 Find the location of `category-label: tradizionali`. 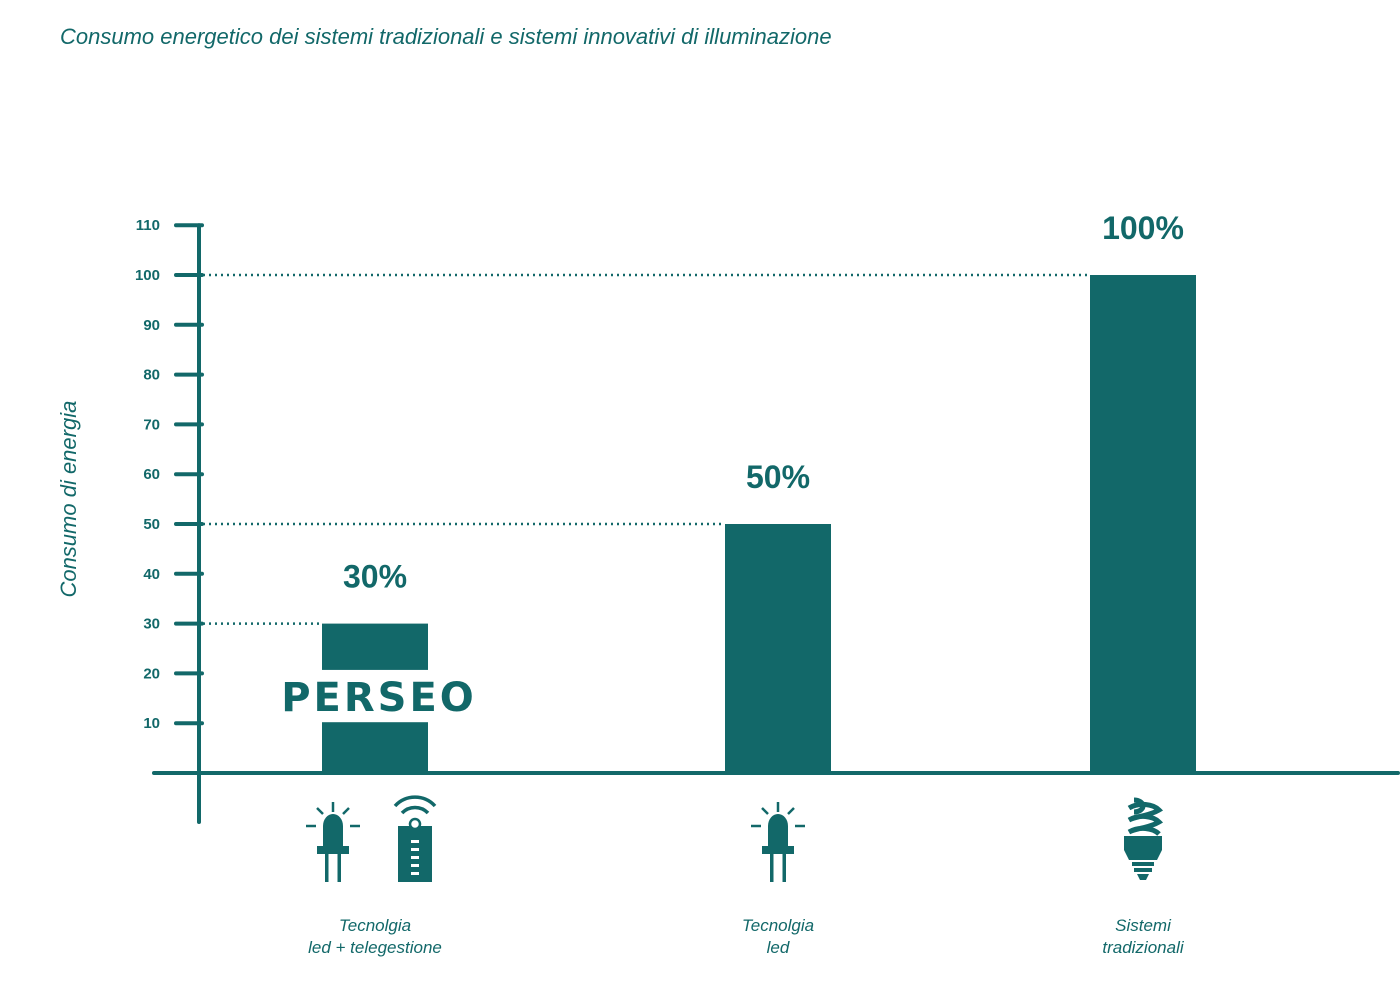

category-label: tradizionali is located at coordinates (1143, 947).